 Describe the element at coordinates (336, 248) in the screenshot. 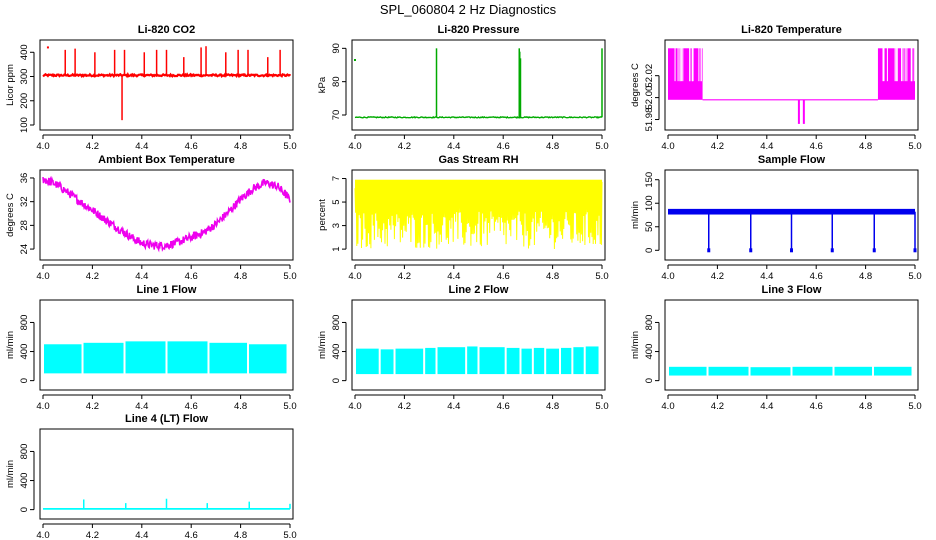

I see `y-tick-label: 1` at that location.